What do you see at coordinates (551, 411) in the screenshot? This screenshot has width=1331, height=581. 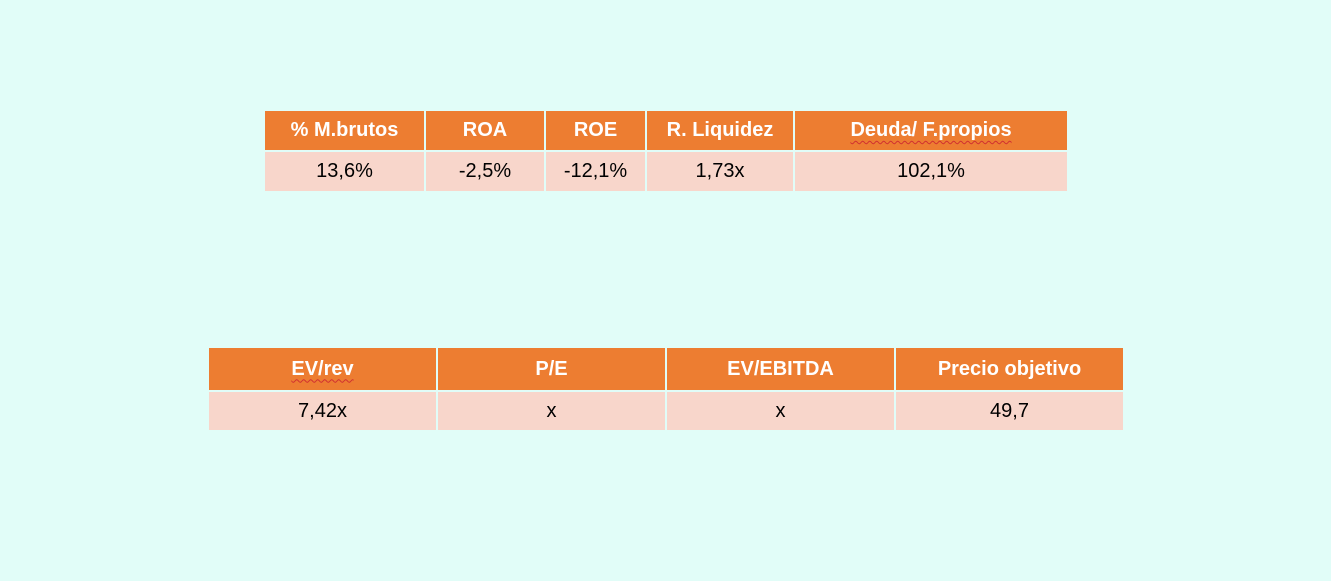 I see `value-pe: x` at bounding box center [551, 411].